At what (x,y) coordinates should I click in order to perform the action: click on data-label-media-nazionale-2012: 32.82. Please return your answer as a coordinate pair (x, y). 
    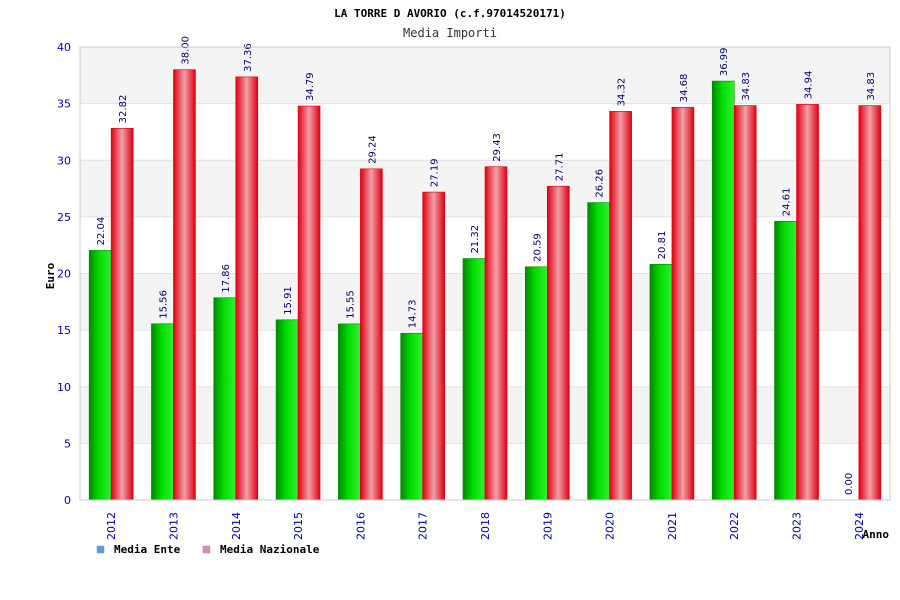
    Looking at the image, I should click on (123, 109).